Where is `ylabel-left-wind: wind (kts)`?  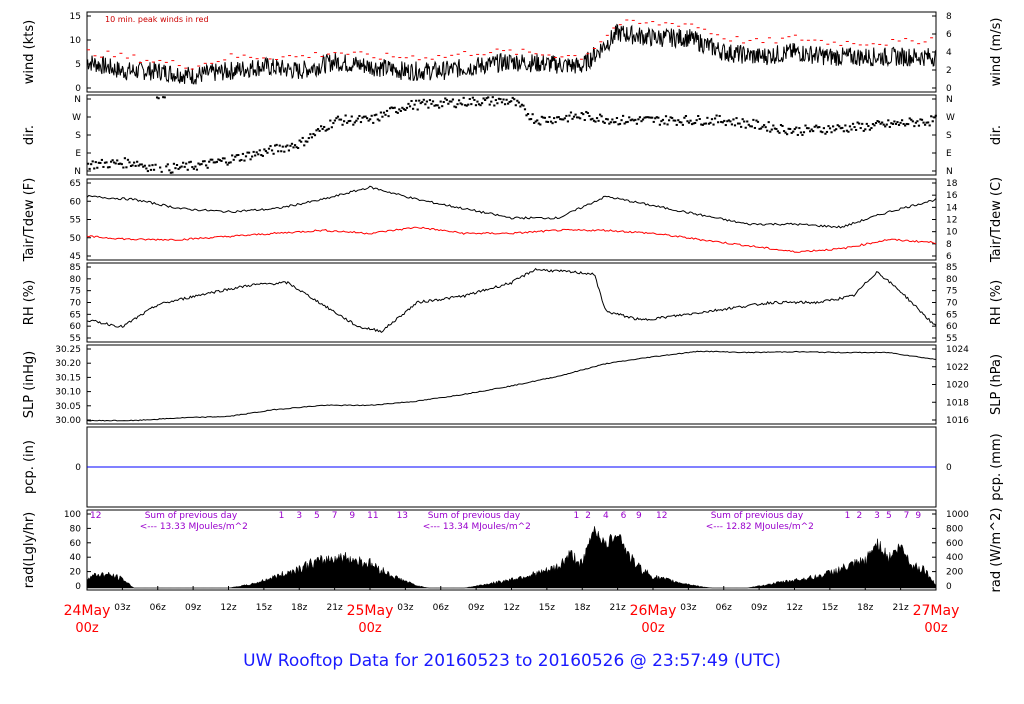 ylabel-left-wind: wind (kts) is located at coordinates (29, 52).